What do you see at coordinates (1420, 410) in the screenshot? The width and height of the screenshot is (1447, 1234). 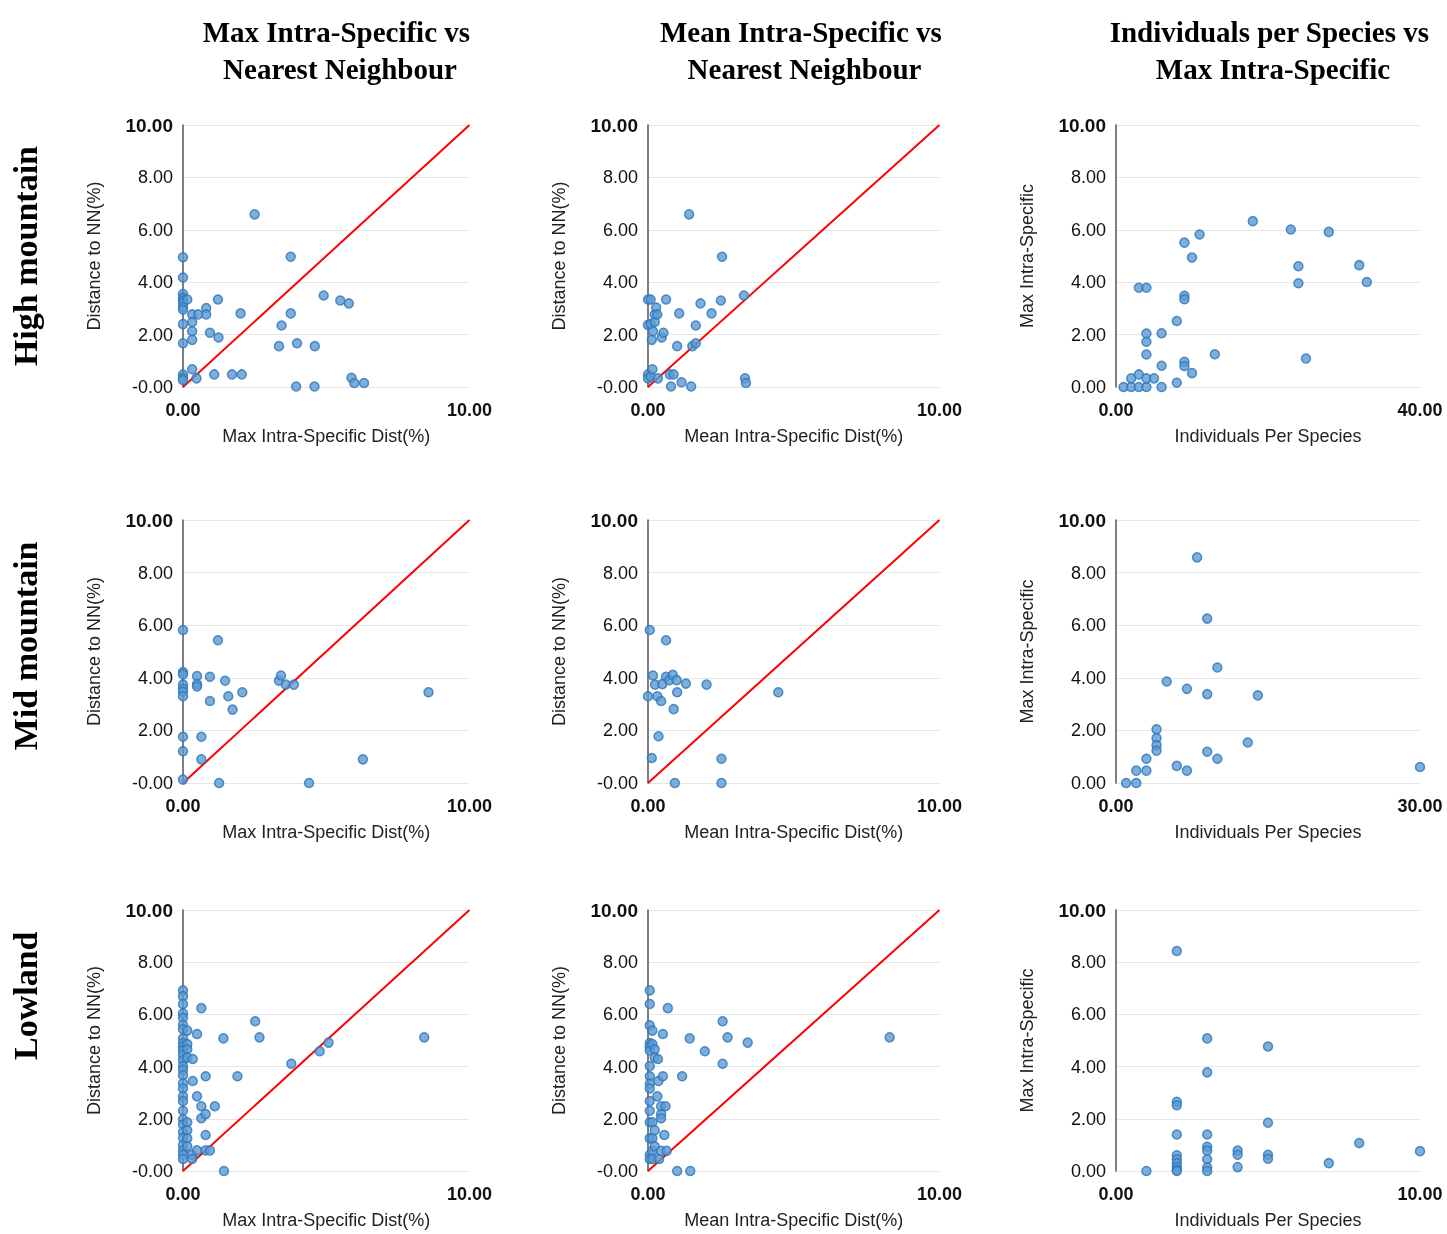 I see `x-tick-label: 40.00` at bounding box center [1420, 410].